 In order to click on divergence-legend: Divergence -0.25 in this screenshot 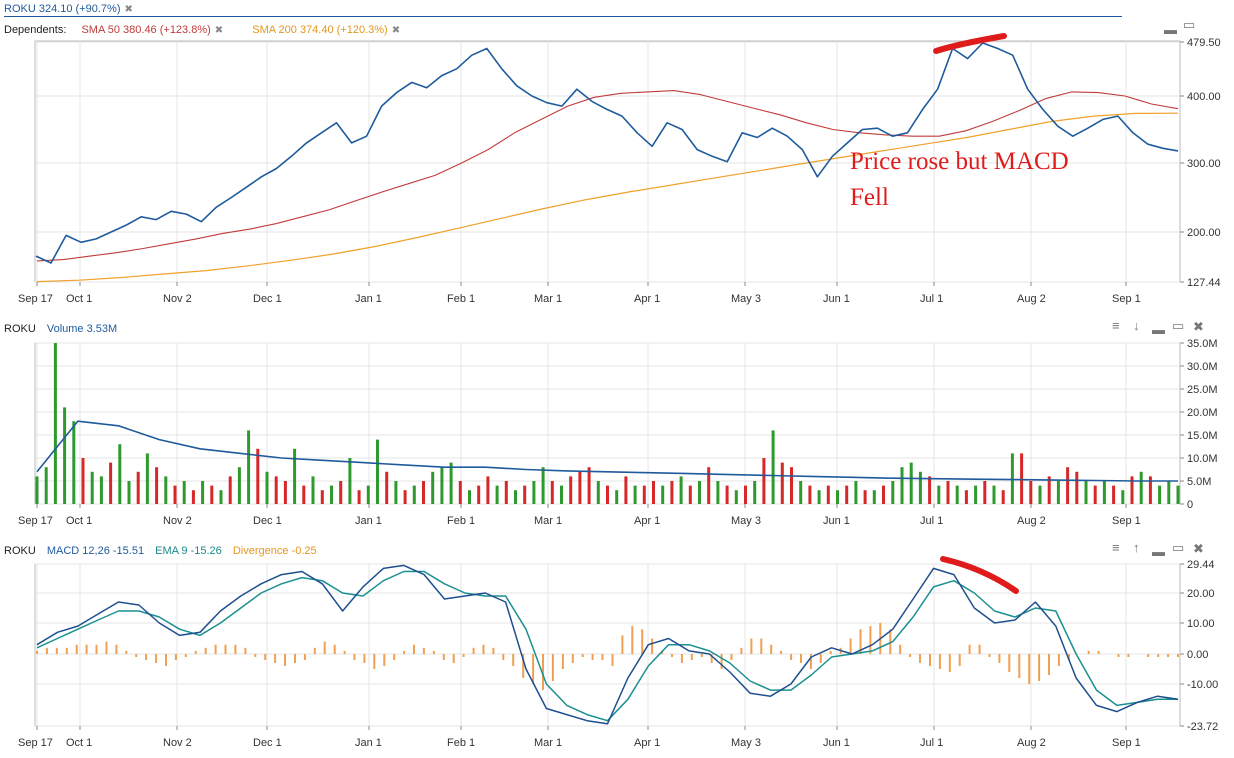, I will do `click(274, 551)`.